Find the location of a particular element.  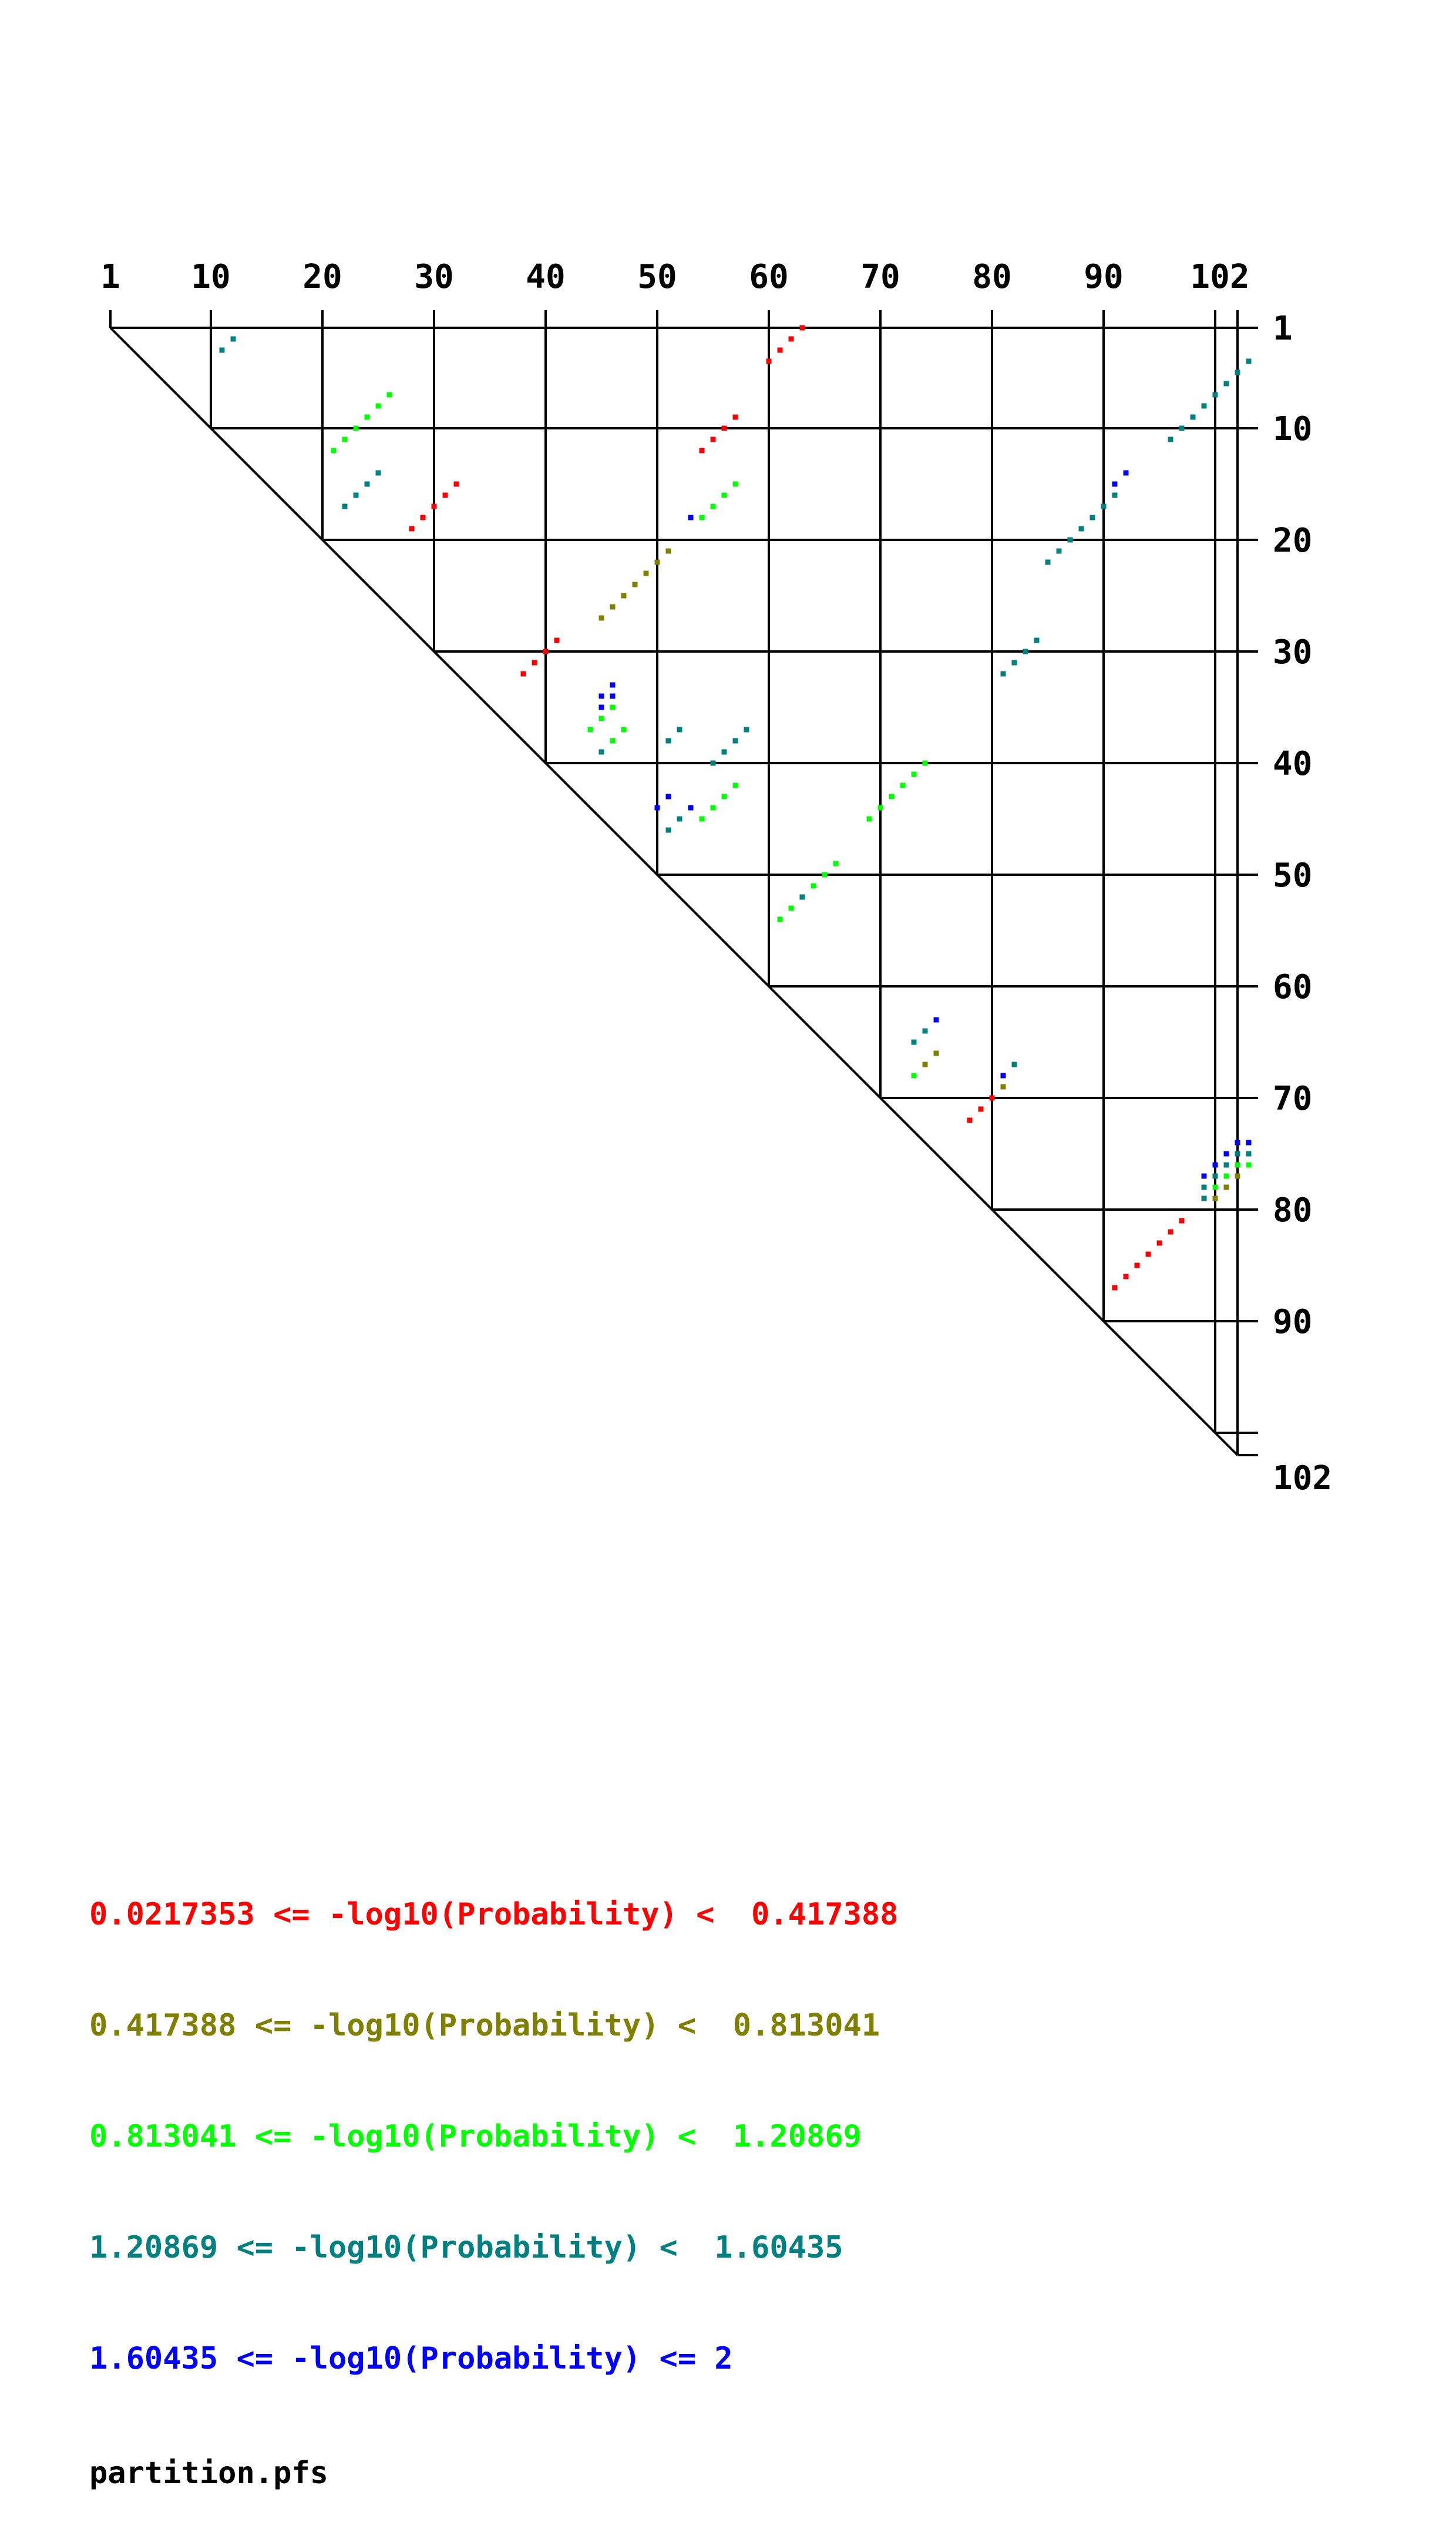

y-tick-label: 30 is located at coordinates (1292, 652).